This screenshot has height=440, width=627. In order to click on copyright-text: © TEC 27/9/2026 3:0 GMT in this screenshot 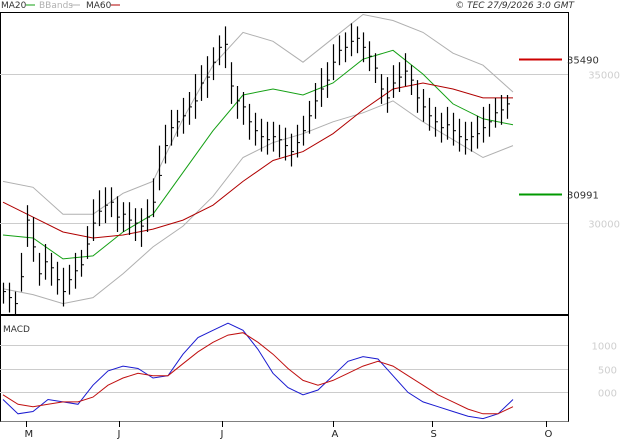, I will do `click(515, 6)`.